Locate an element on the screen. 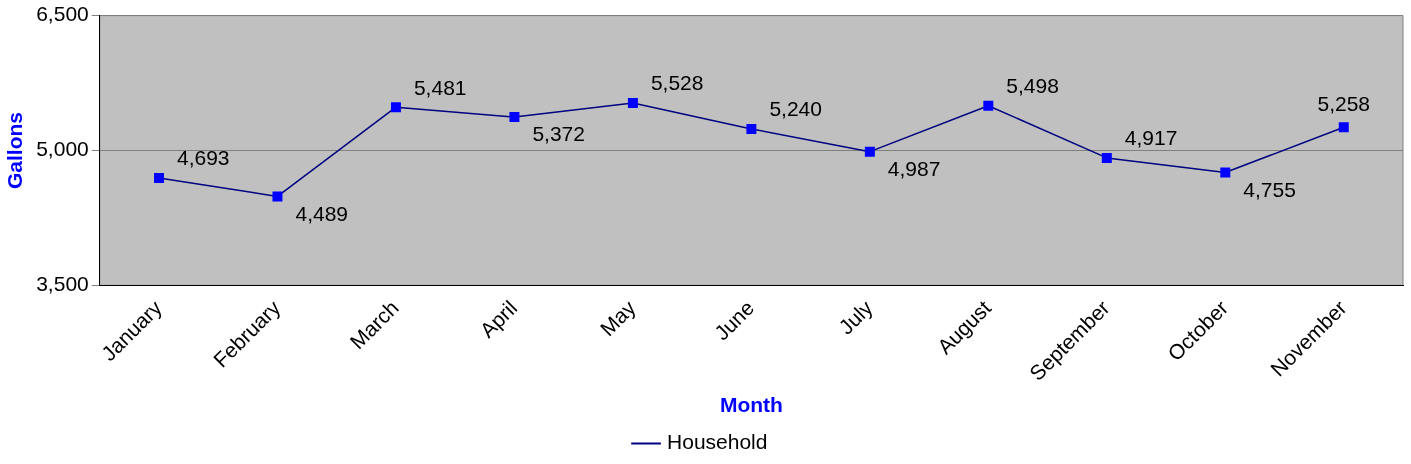 The width and height of the screenshot is (1411, 464). x-tick-label: July is located at coordinates (856, 317).